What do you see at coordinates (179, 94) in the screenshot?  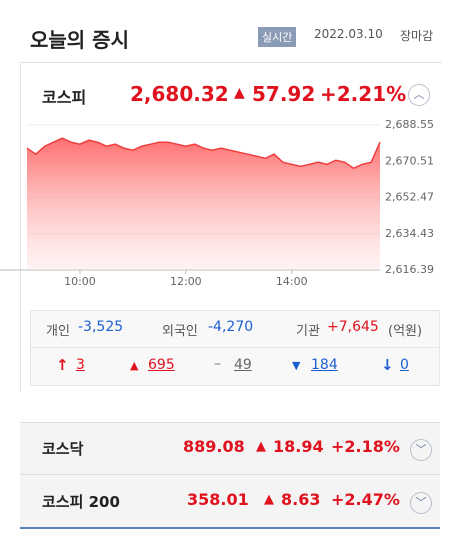 I see `index-value: 2,680.32` at bounding box center [179, 94].